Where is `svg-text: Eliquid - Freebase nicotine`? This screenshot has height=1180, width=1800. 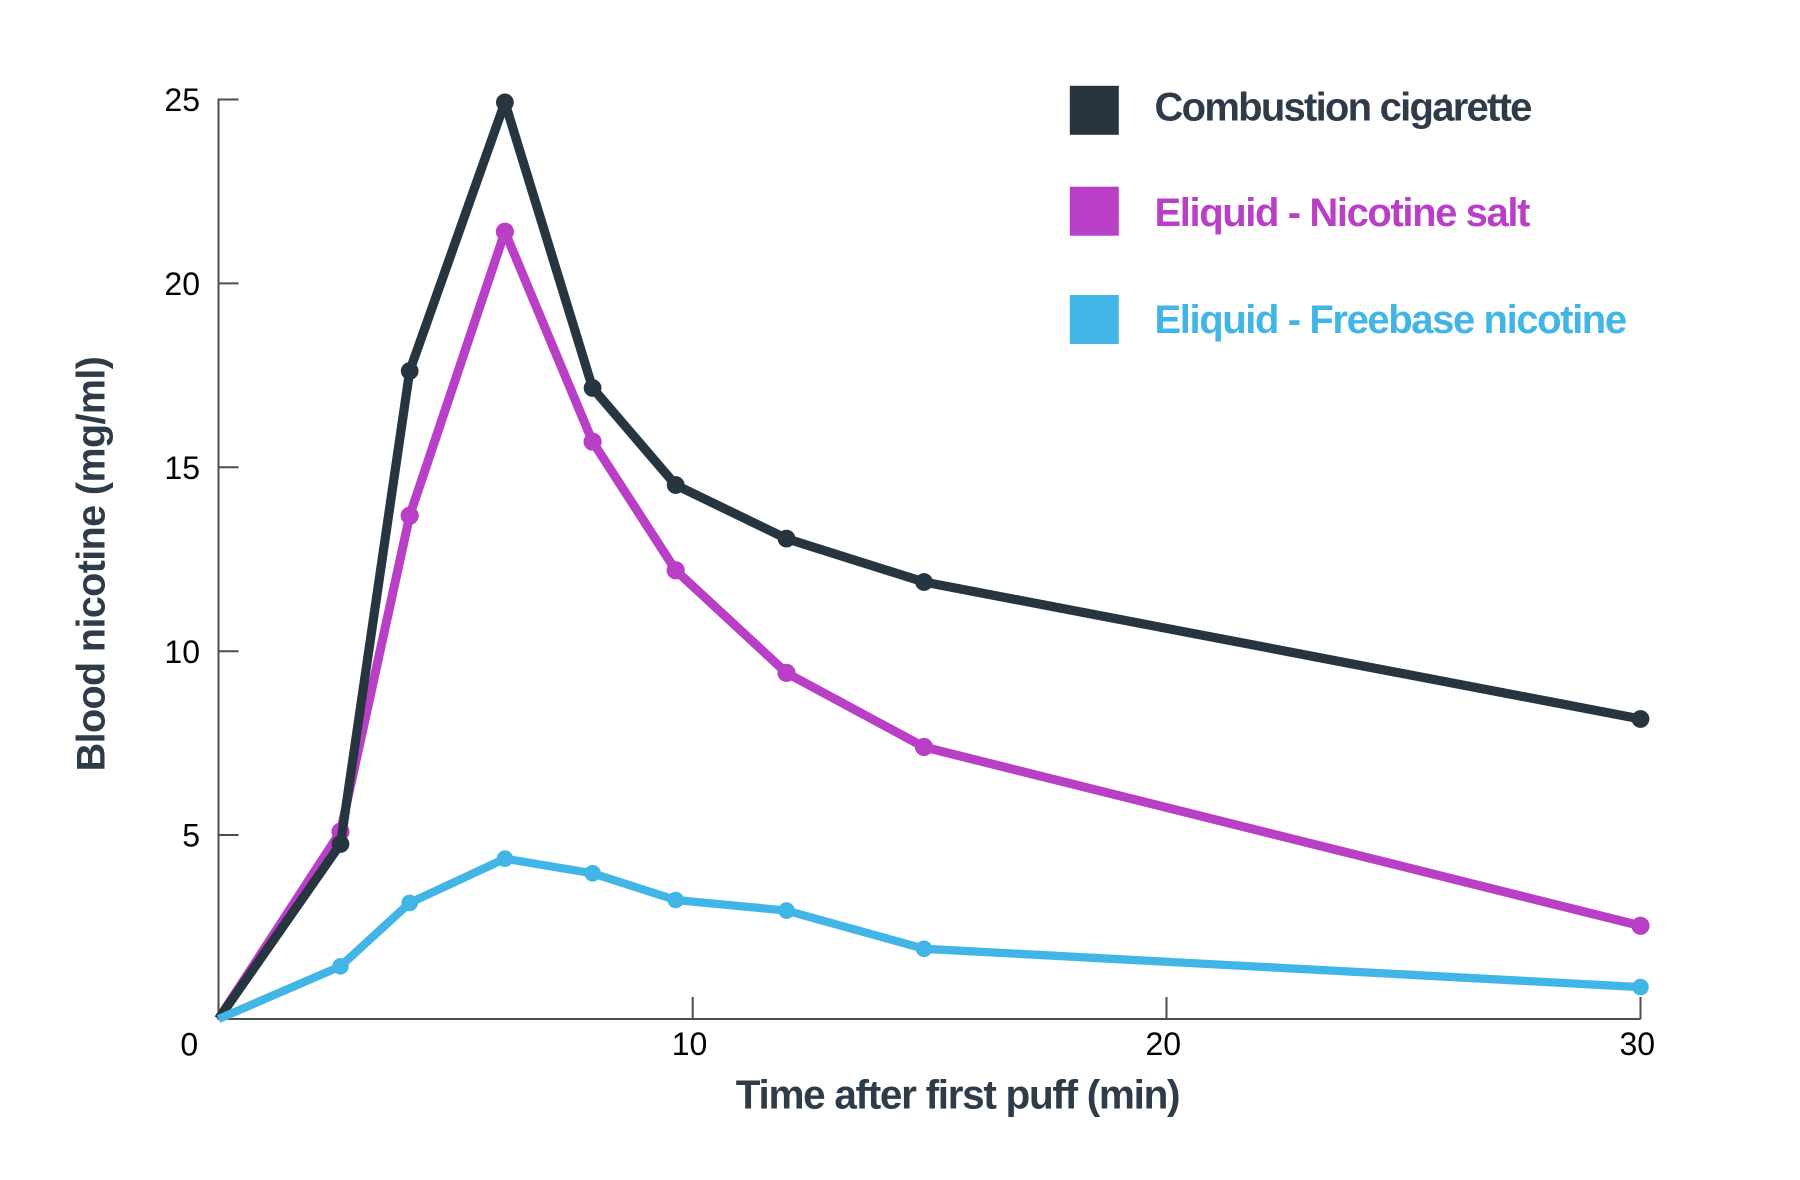 svg-text: Eliquid - Freebase nicotine is located at coordinates (1390, 320).